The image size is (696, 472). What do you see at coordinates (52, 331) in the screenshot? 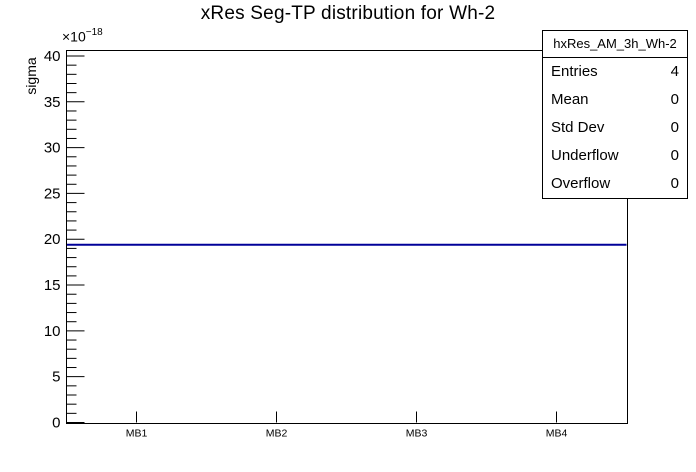
I see `y-tick-label: 10` at bounding box center [52, 331].